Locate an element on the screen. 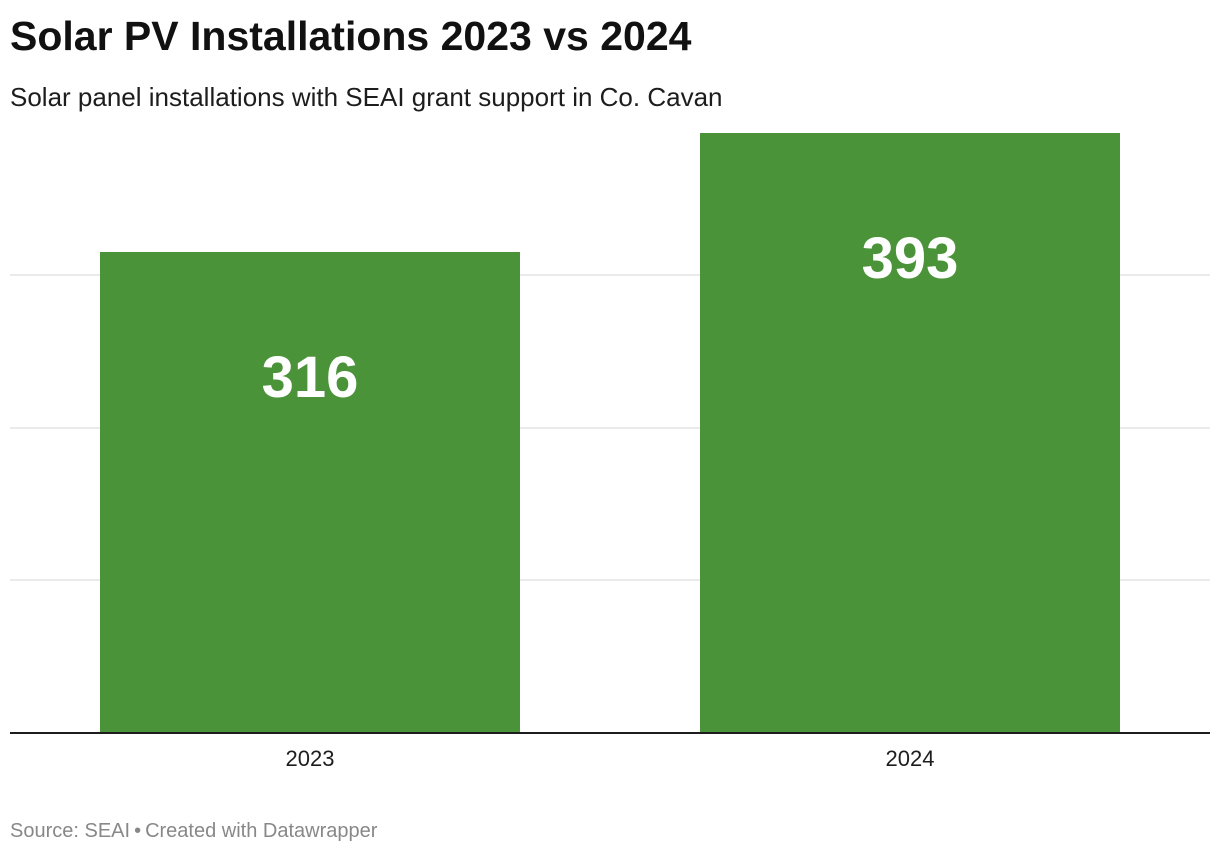 Image resolution: width=1220 pixels, height=854 pixels. source-label: Source: SEAI is located at coordinates (70, 831).